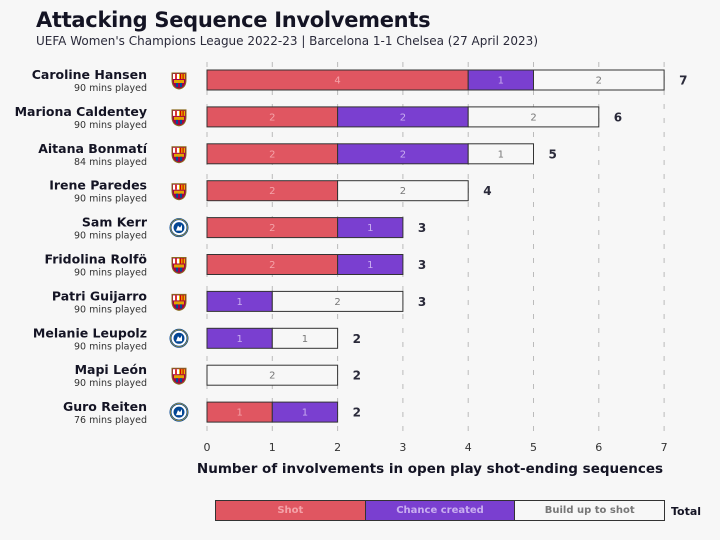  I want to click on minutes-played: 84 mins played, so click(110, 162).